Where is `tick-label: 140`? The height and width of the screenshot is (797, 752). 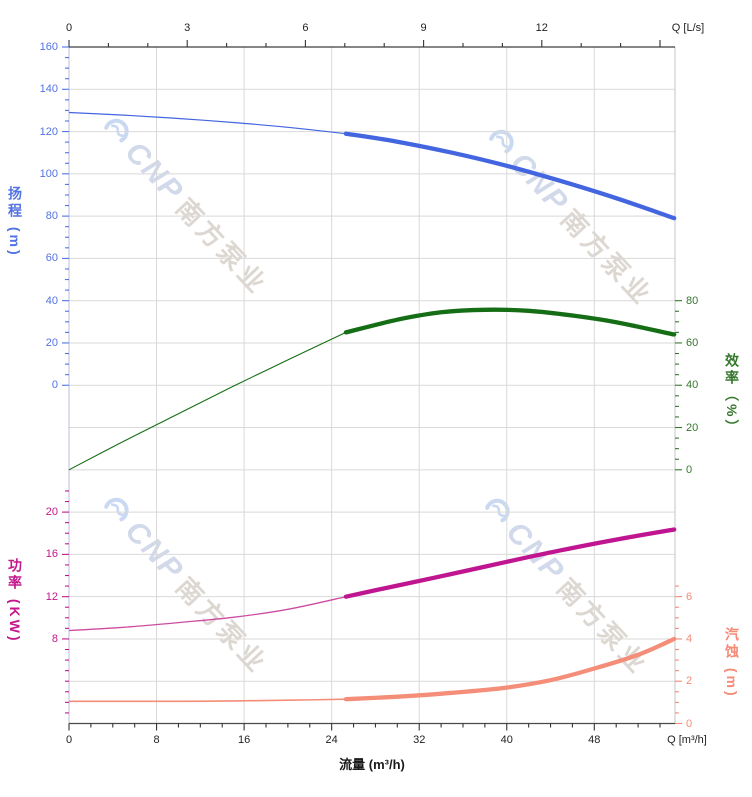 tick-label: 140 is located at coordinates (48, 89).